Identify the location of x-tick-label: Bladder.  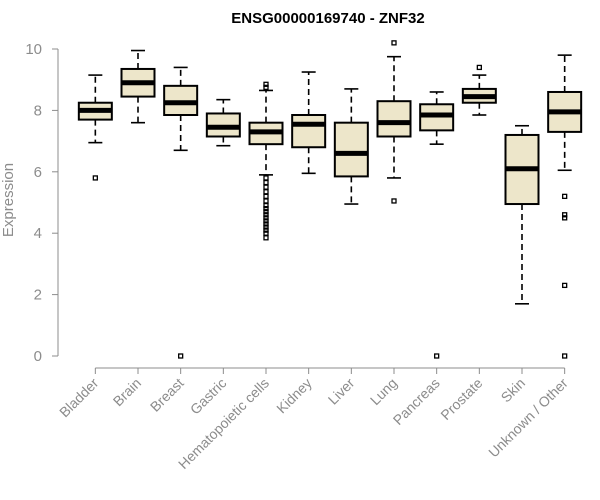
(79, 398).